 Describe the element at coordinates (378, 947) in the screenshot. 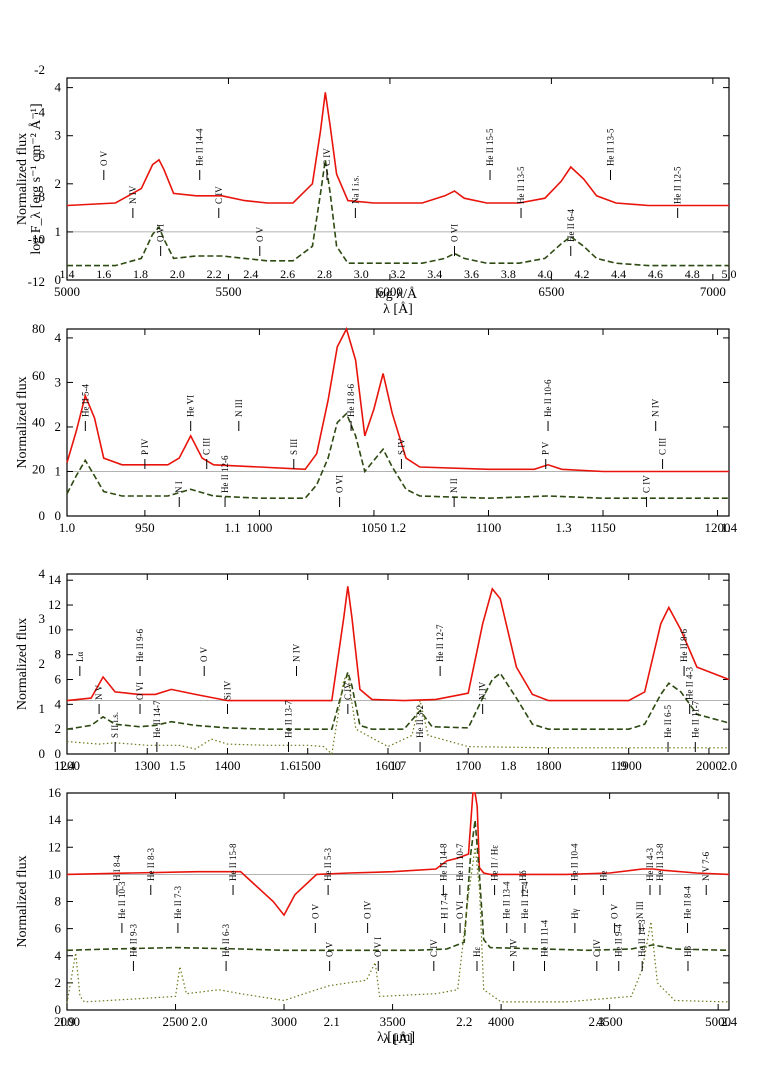

I see `line-id-label: O V I` at that location.